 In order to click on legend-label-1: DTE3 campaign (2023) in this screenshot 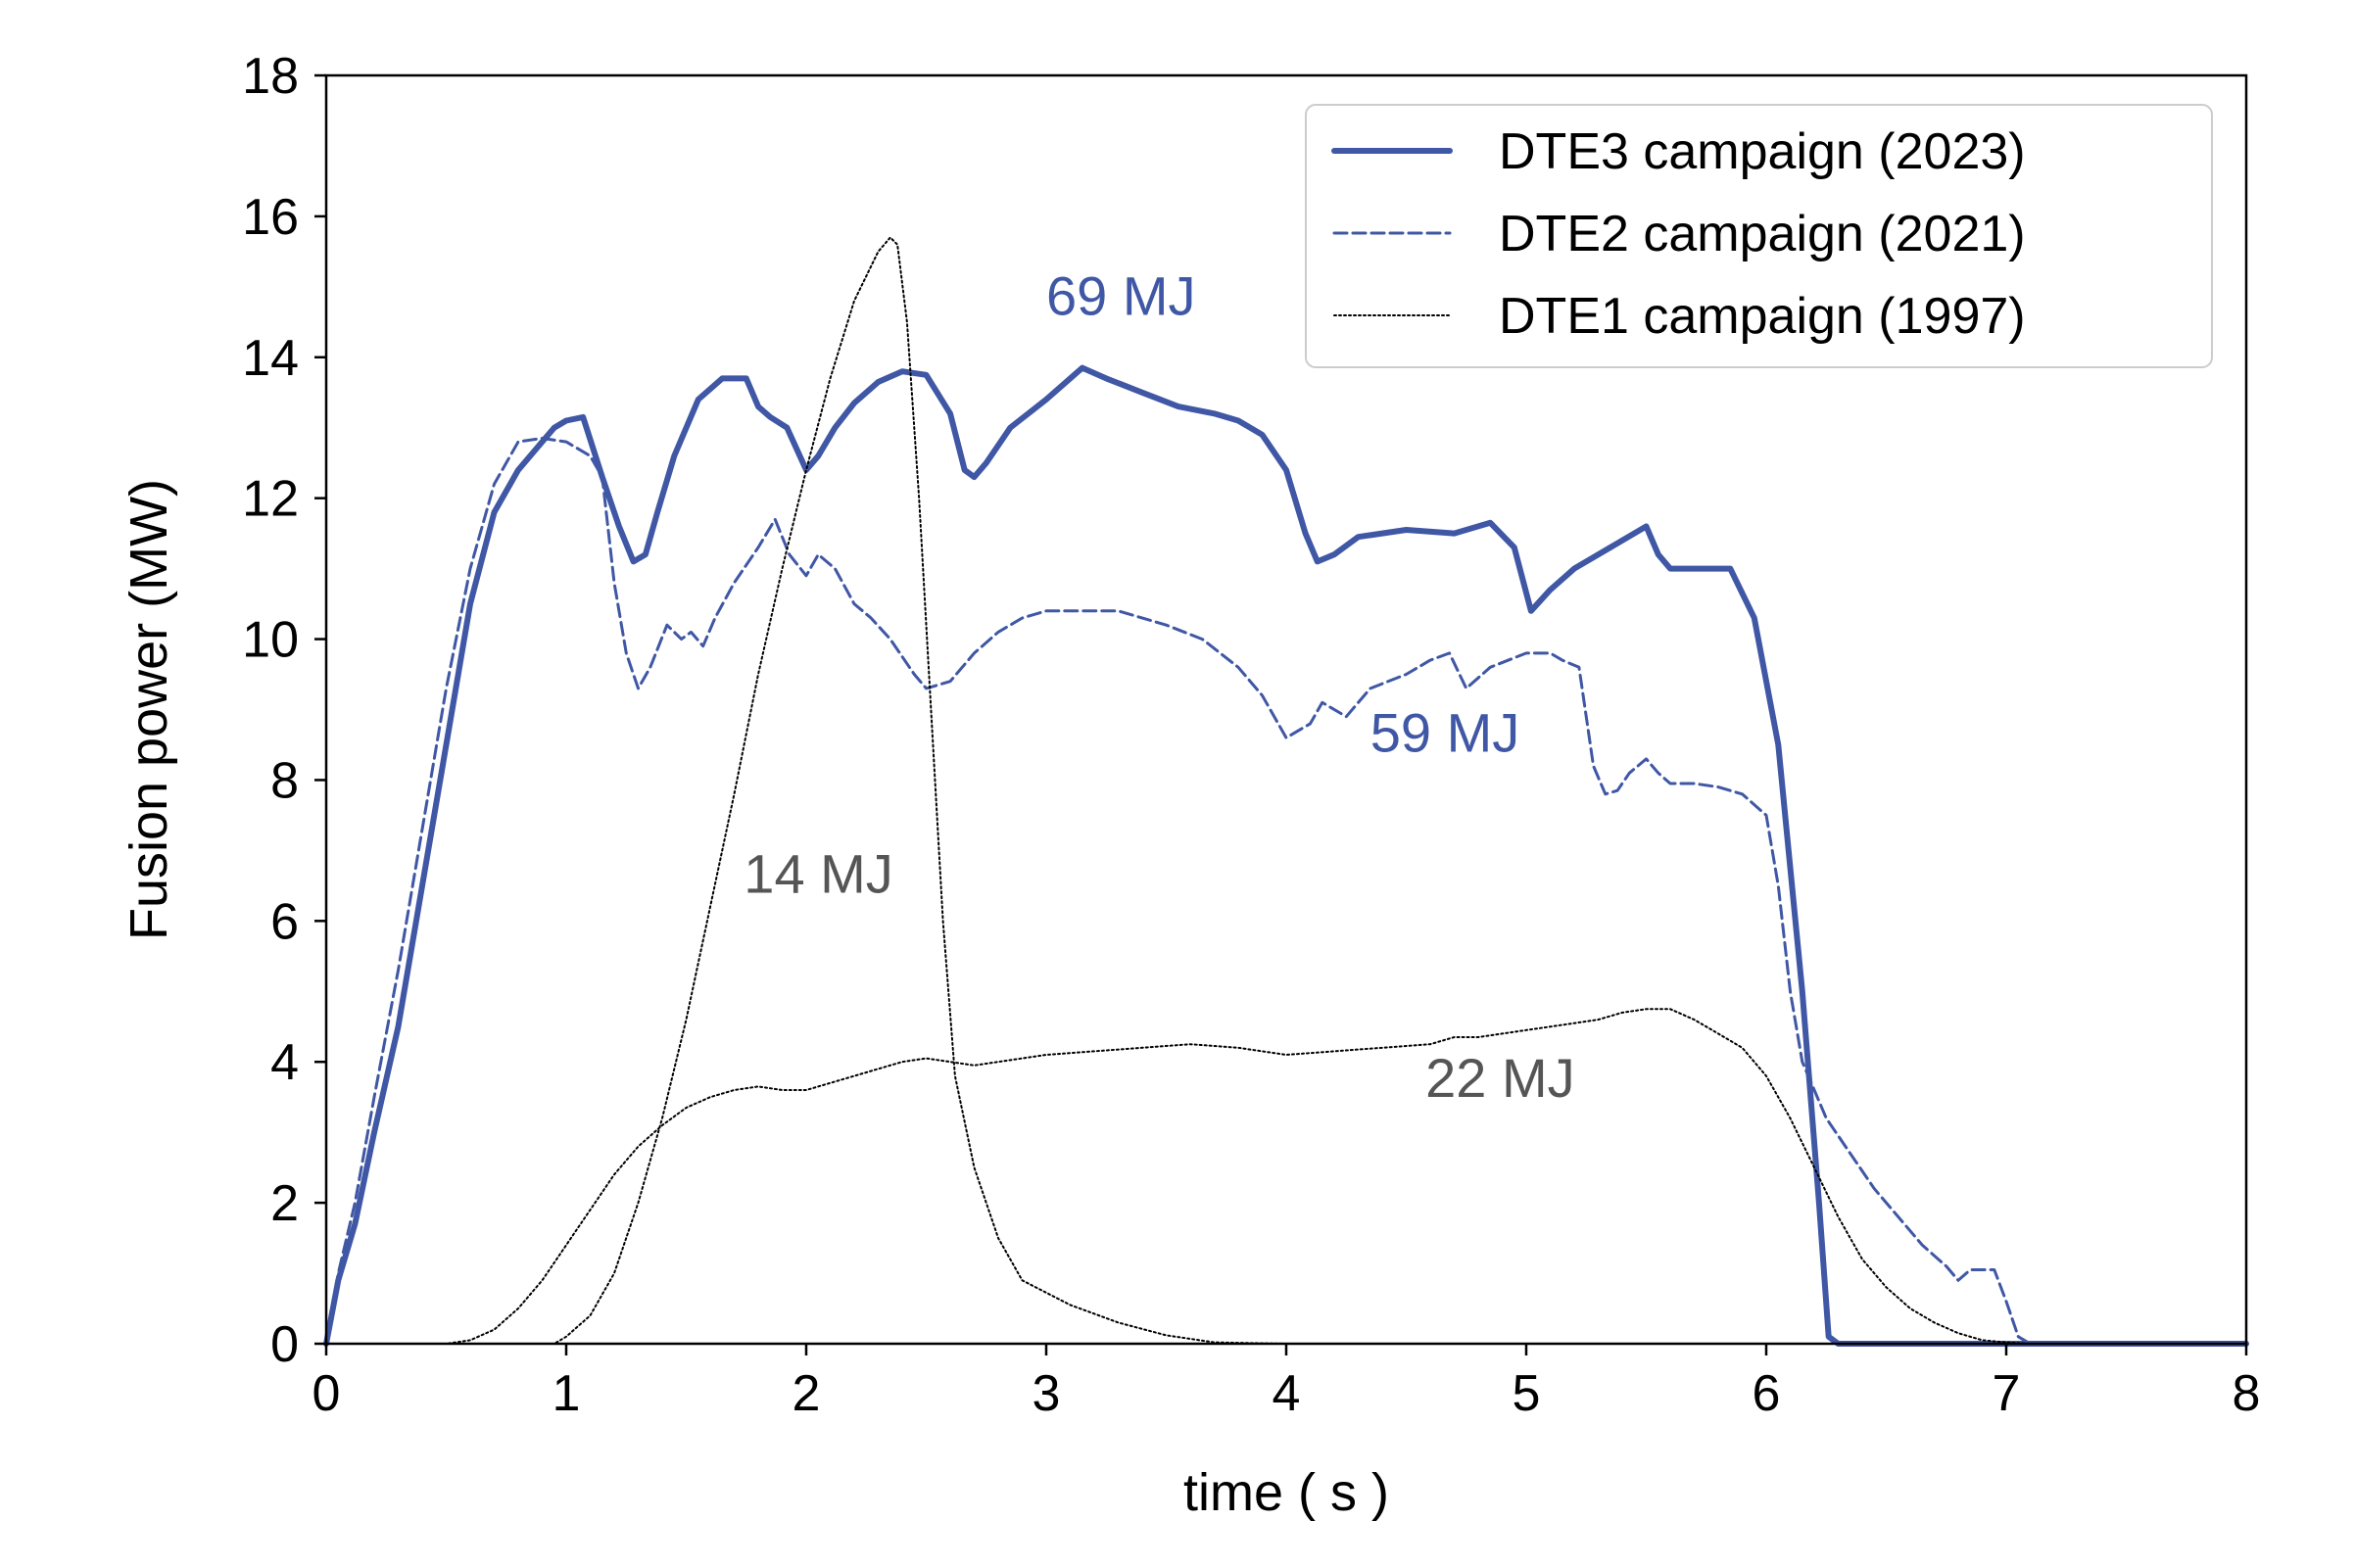, I will do `click(1762, 151)`.